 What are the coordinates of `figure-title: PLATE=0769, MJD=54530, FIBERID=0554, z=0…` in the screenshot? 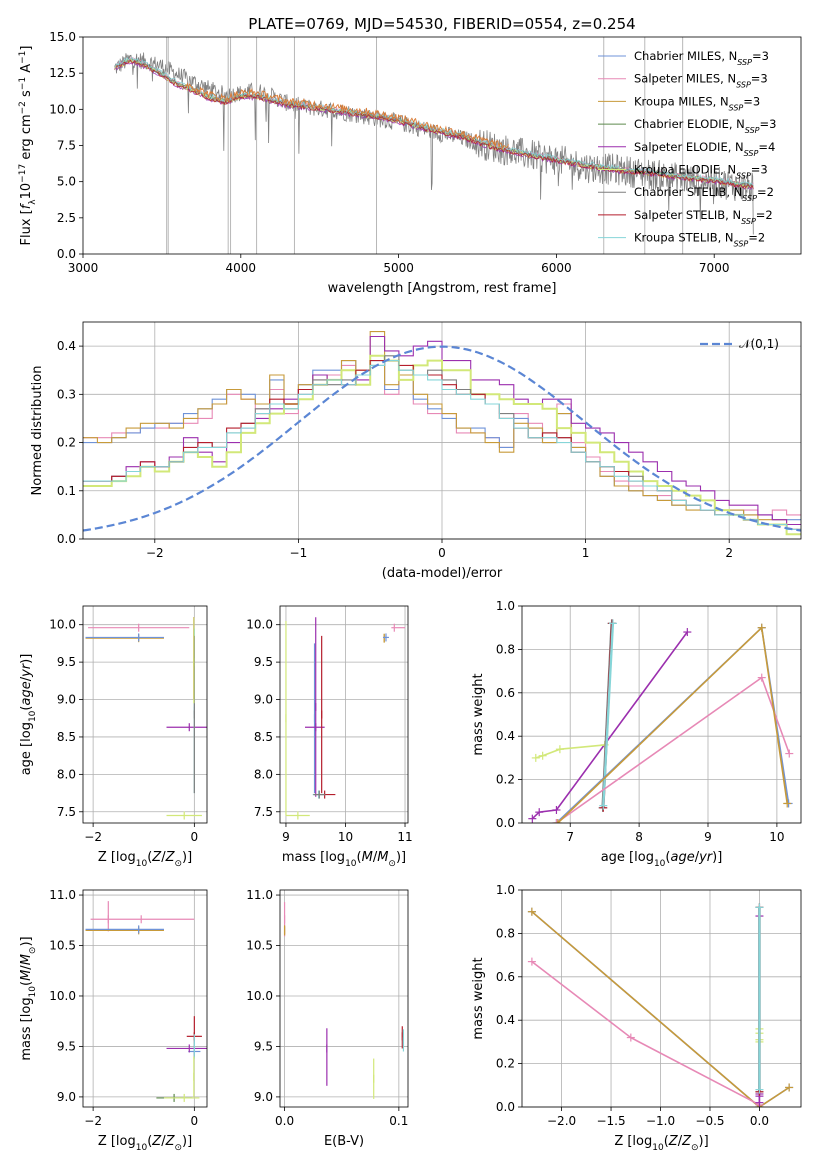 It's located at (441, 24).